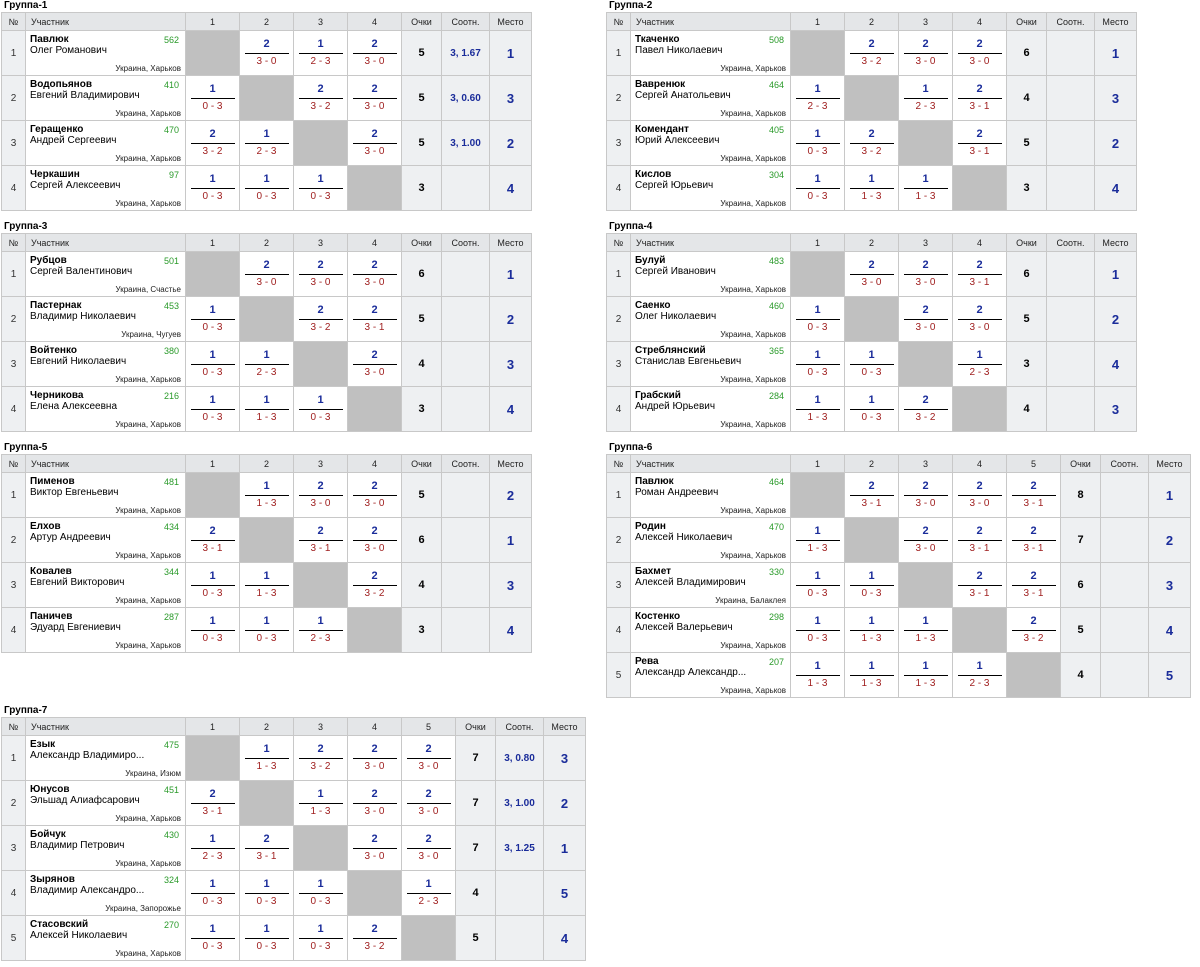  I want to click on participant-surname: Стреблянский, so click(670, 350).